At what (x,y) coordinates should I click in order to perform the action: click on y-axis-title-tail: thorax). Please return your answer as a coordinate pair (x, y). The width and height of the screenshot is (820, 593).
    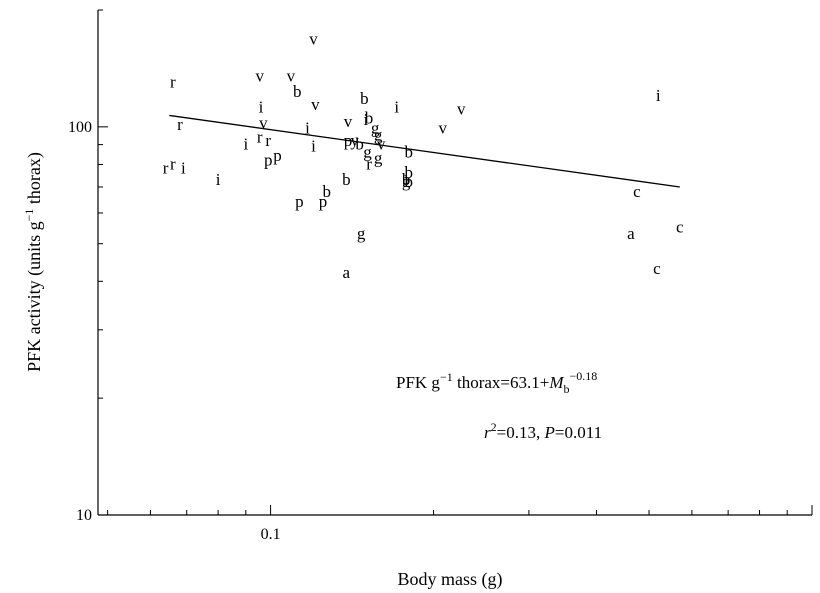
    Looking at the image, I should click on (34, 180).